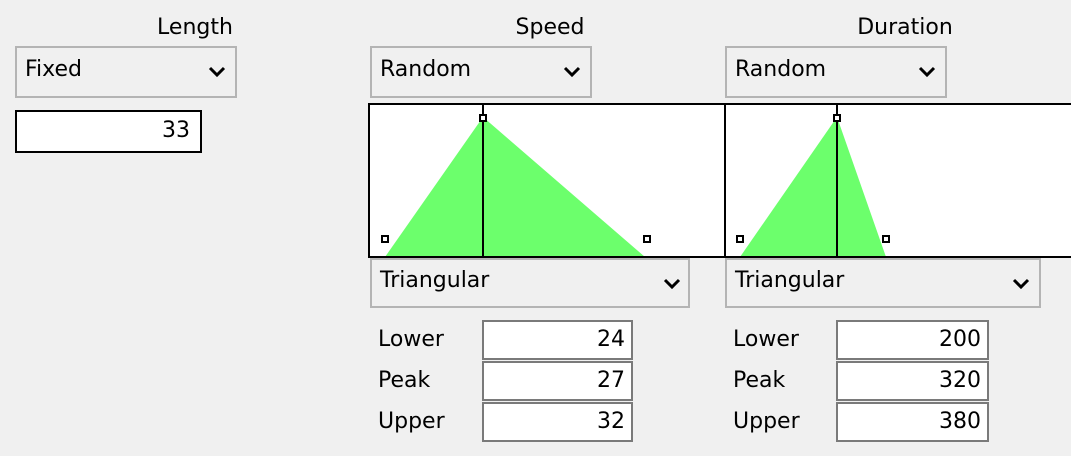  What do you see at coordinates (550, 27) in the screenshot?
I see `column-label: Speed` at bounding box center [550, 27].